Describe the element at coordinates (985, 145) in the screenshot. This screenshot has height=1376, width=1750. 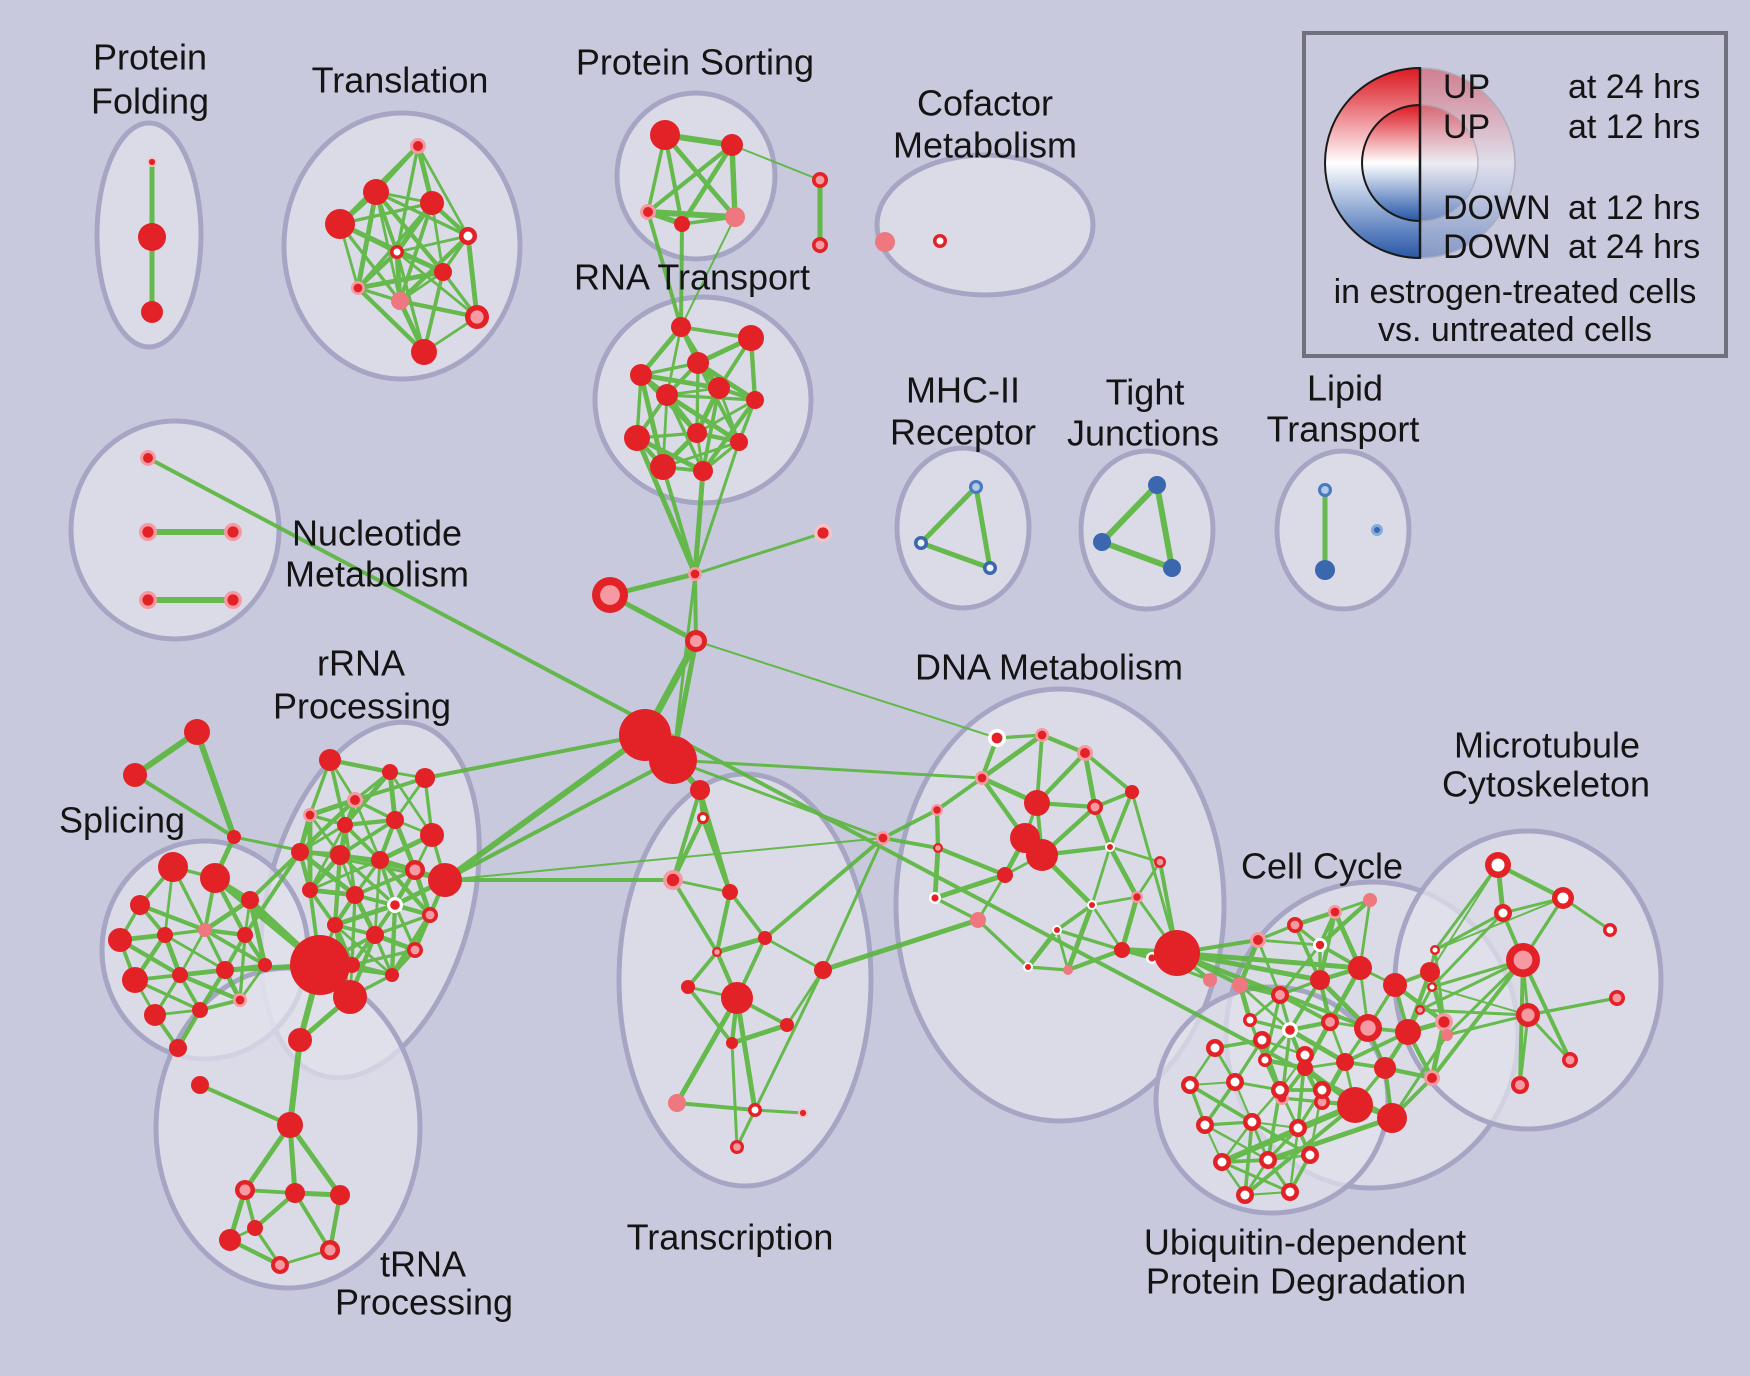
I see `cluster-label-cofactor-metabolism: Metabolism` at that location.